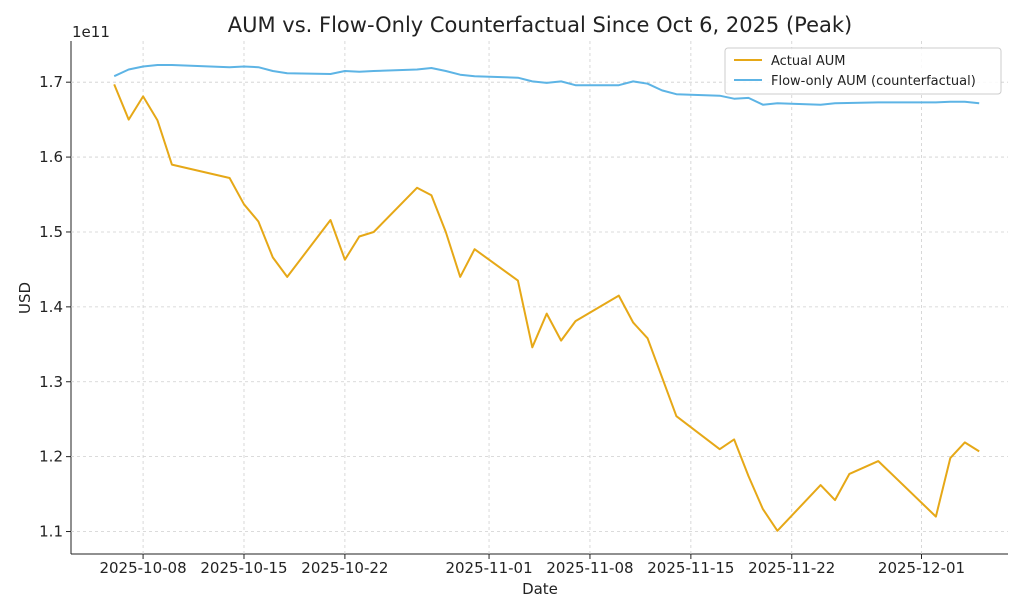 Image resolution: width=1024 pixels, height=614 pixels. What do you see at coordinates (91, 32) in the screenshot?
I see `y-offset-label: 1e11` at bounding box center [91, 32].